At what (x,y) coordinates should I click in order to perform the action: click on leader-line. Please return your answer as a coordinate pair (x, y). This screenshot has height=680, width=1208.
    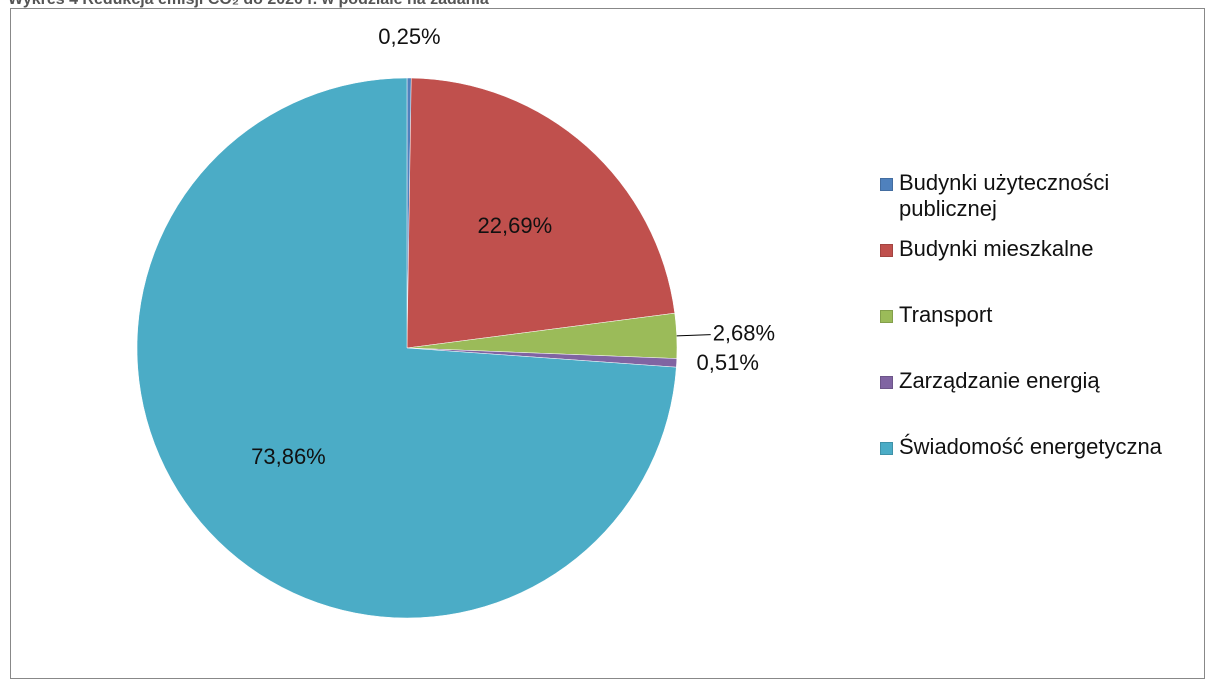
    Looking at the image, I should click on (693, 335).